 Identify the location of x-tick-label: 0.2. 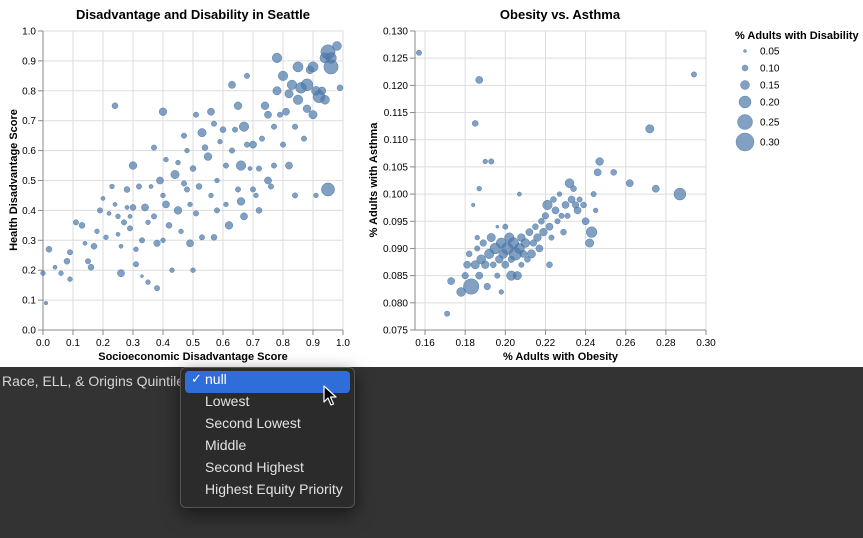
(103, 343).